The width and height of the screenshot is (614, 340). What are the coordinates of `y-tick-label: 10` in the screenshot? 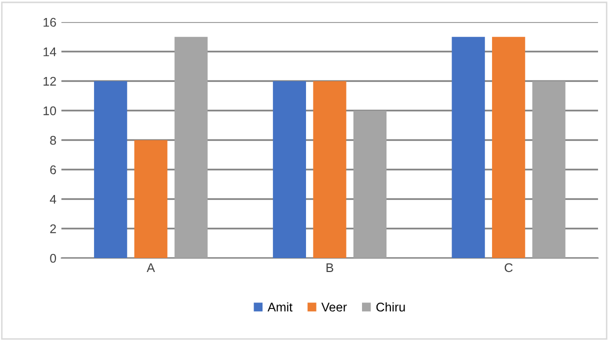 It's located at (50, 111).